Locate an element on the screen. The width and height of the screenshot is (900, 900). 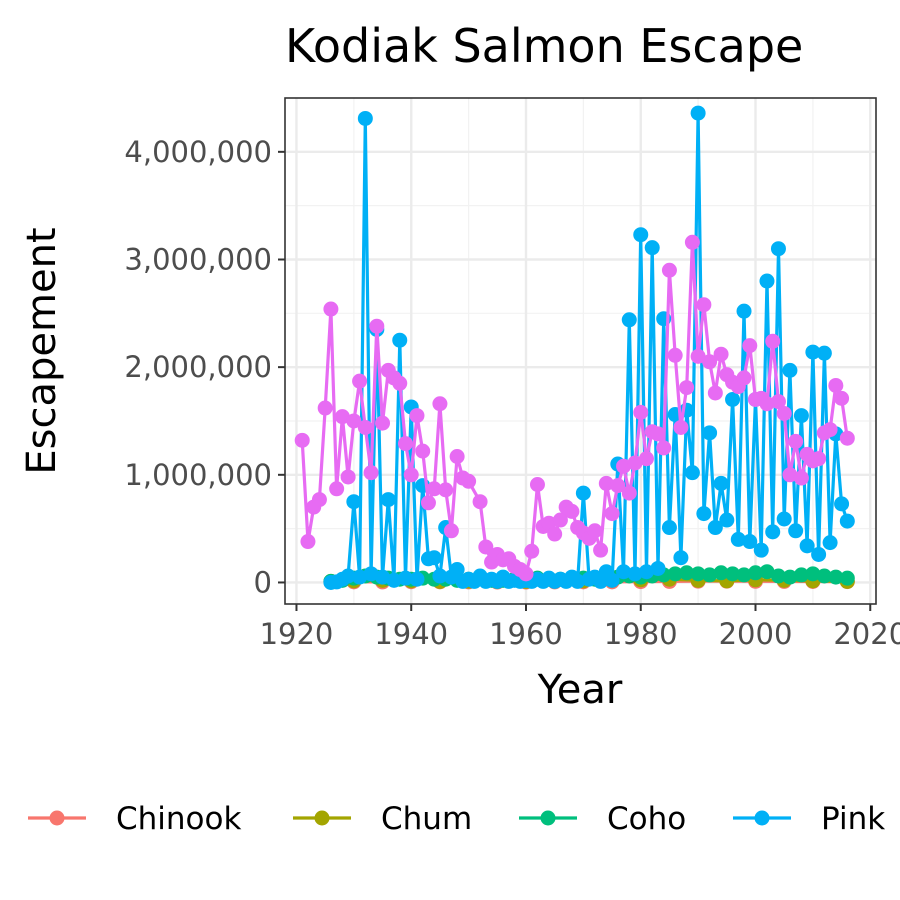
x-tick-label: 1960 is located at coordinates (526, 634).